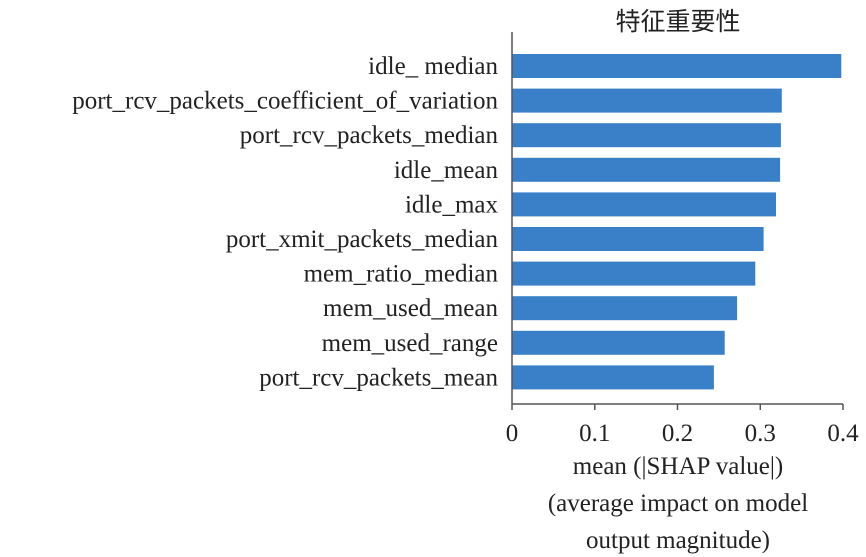 The height and width of the screenshot is (557, 866). Describe the element at coordinates (401, 274) in the screenshot. I see `y-tick-label-7: mem_ratio_median` at that location.